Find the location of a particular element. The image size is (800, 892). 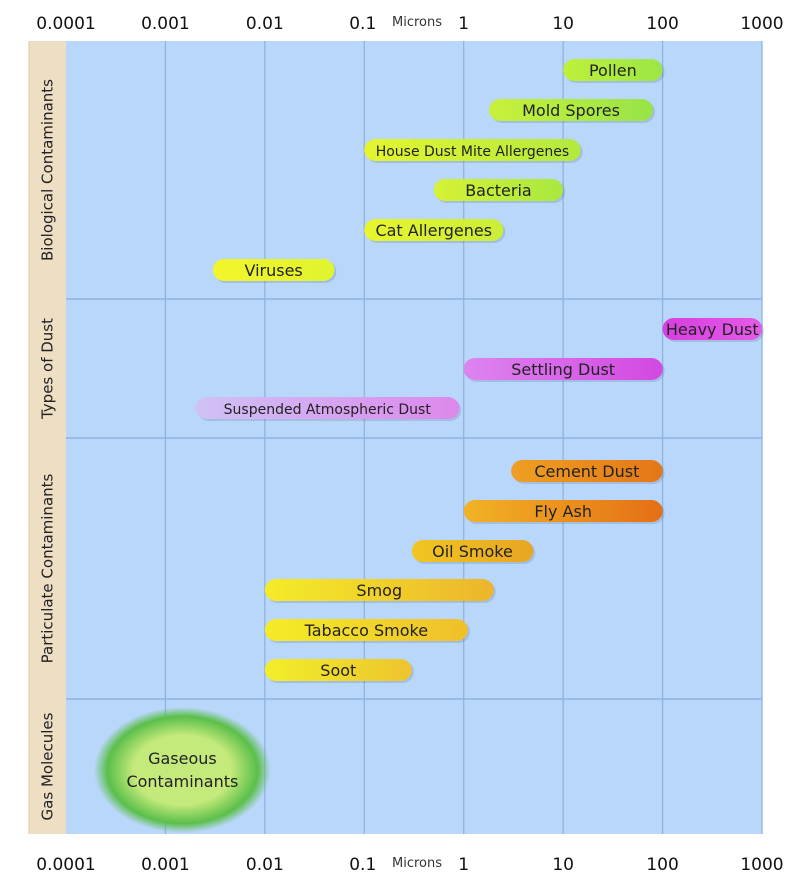

range-label: Settling Dust is located at coordinates (563, 369).